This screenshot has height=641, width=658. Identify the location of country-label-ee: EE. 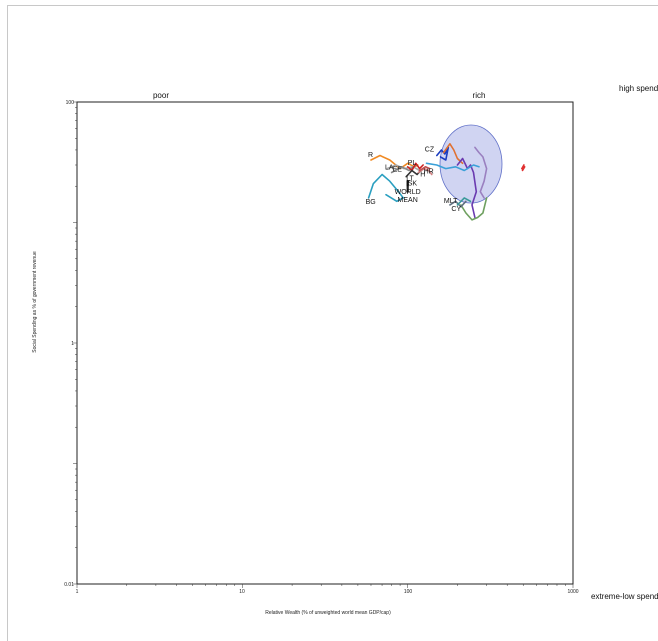
(398, 170).